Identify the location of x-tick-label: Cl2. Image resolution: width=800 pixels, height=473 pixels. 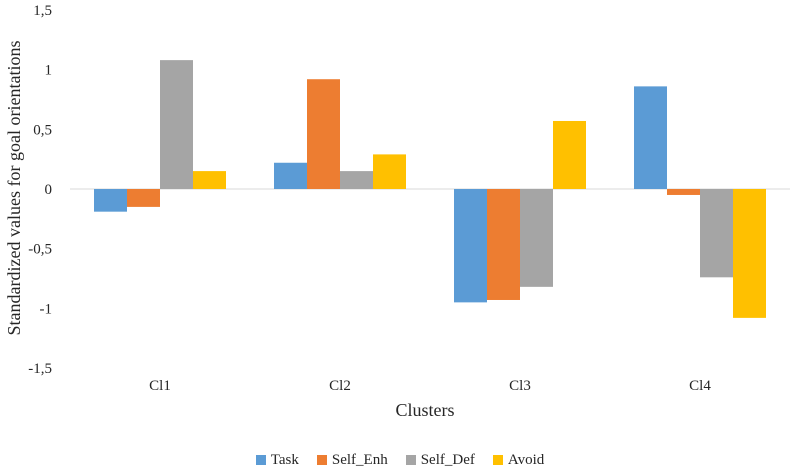
(340, 386).